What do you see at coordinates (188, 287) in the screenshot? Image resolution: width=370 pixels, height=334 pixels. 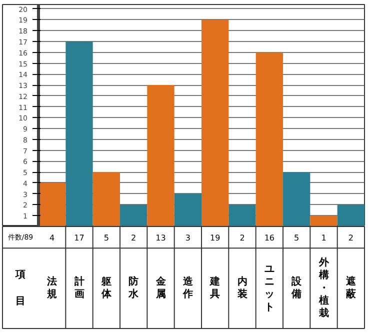 I see `x-tick-label: 造作` at bounding box center [188, 287].